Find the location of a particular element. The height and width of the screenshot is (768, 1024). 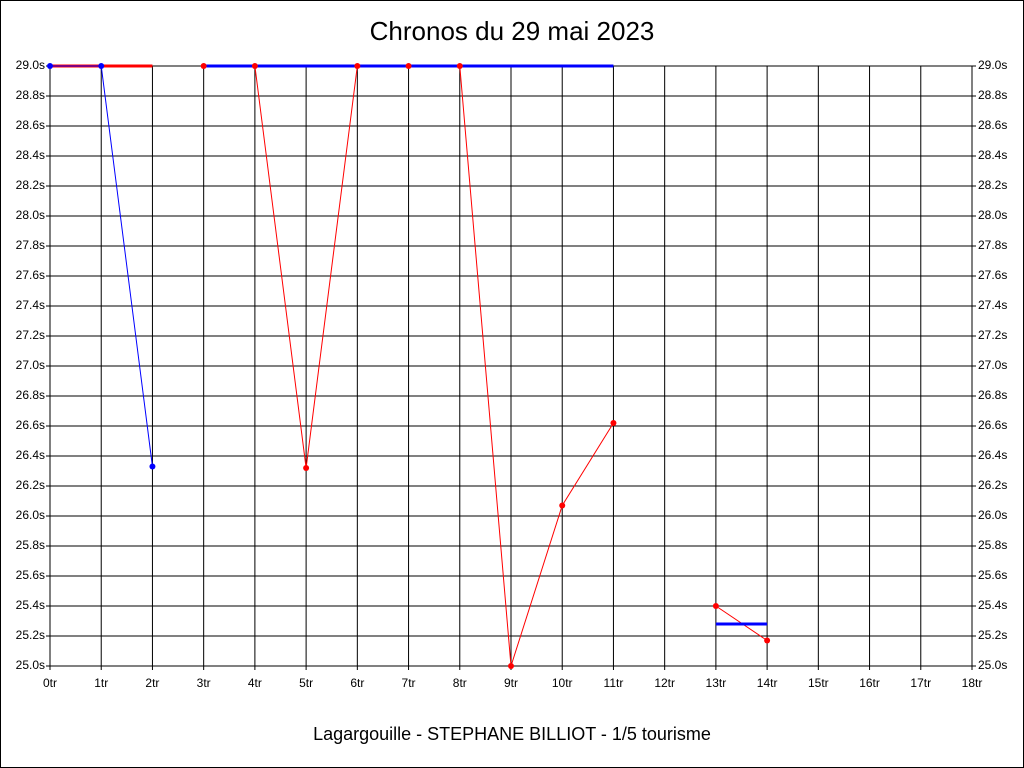

y-tick-label: 25.4s is located at coordinates (30, 605).